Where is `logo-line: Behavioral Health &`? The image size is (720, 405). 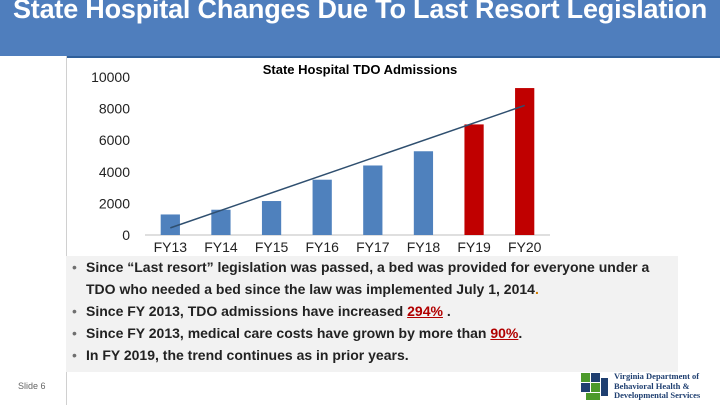 logo-line: Behavioral Health & is located at coordinates (652, 385).